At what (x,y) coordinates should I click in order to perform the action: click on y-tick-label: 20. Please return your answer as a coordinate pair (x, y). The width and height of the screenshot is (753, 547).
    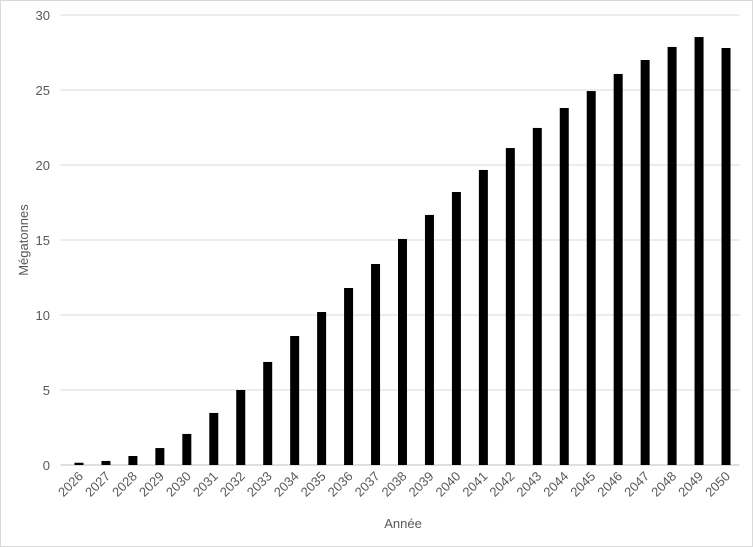
    Looking at the image, I should click on (43, 165).